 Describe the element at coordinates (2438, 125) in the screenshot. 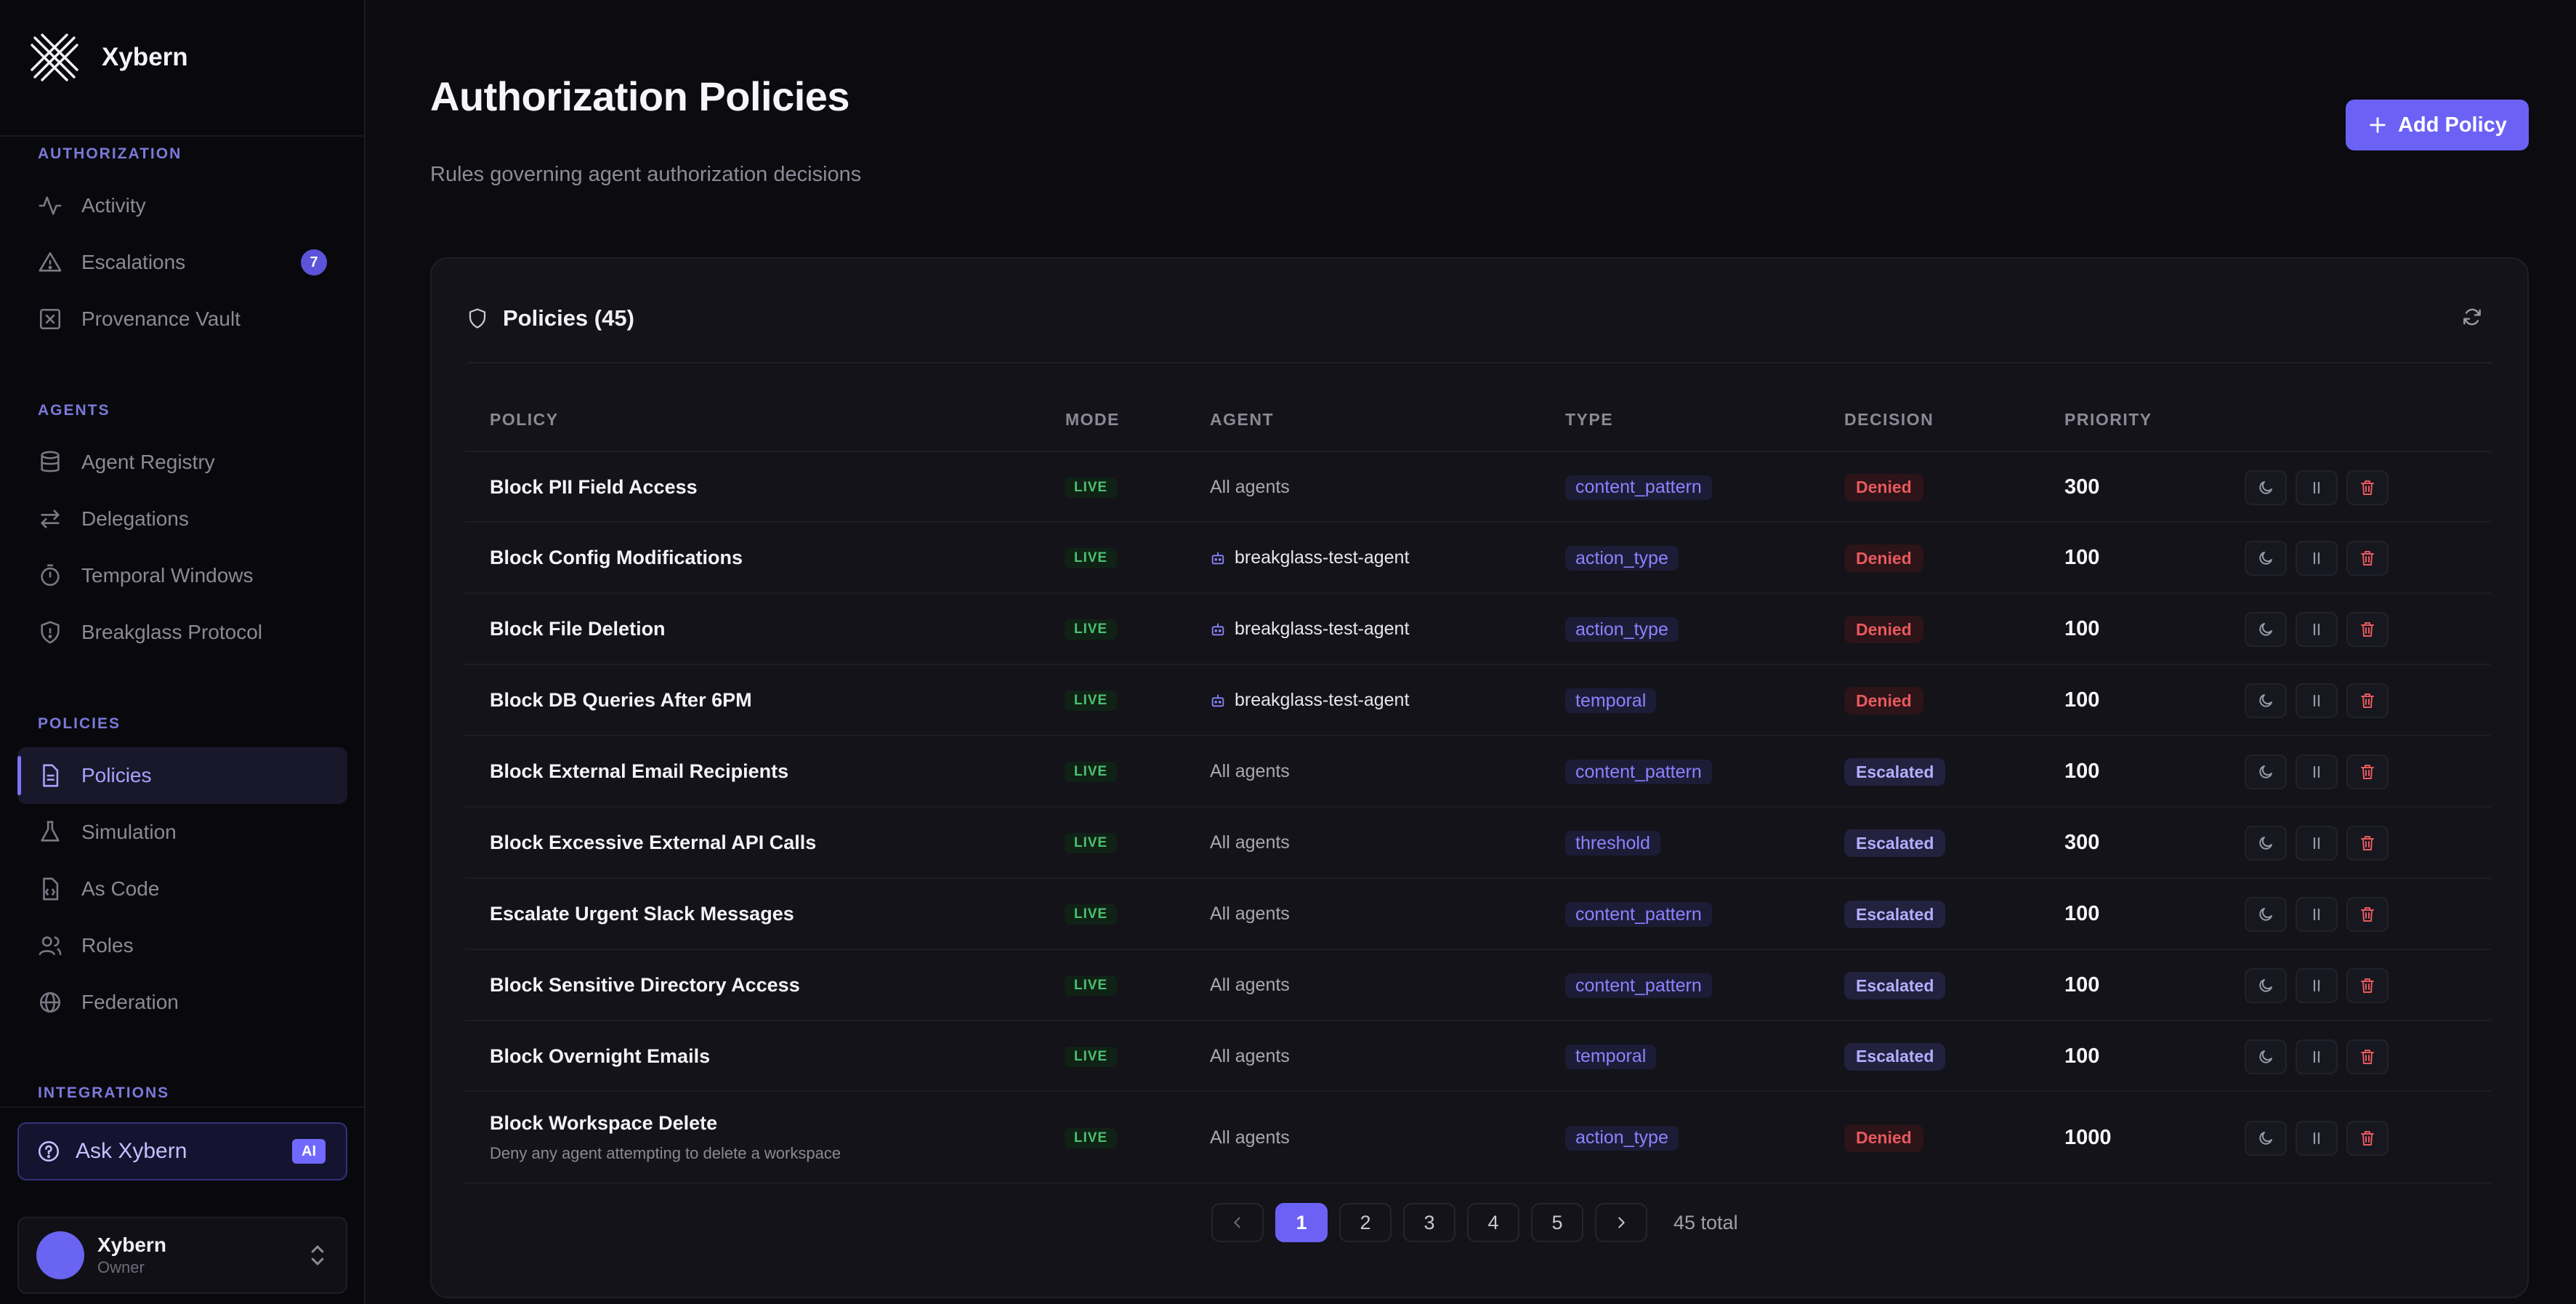

I see `add-policy-button: Add Policy` at that location.